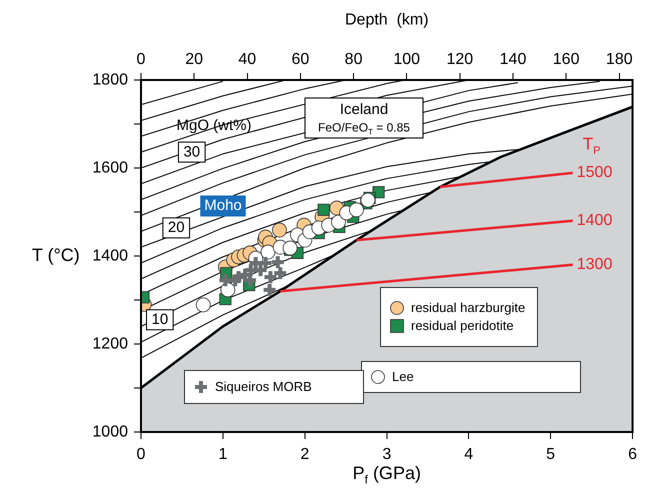 The image size is (651, 494). I want to click on x2-tick-label: 40, so click(247, 59).